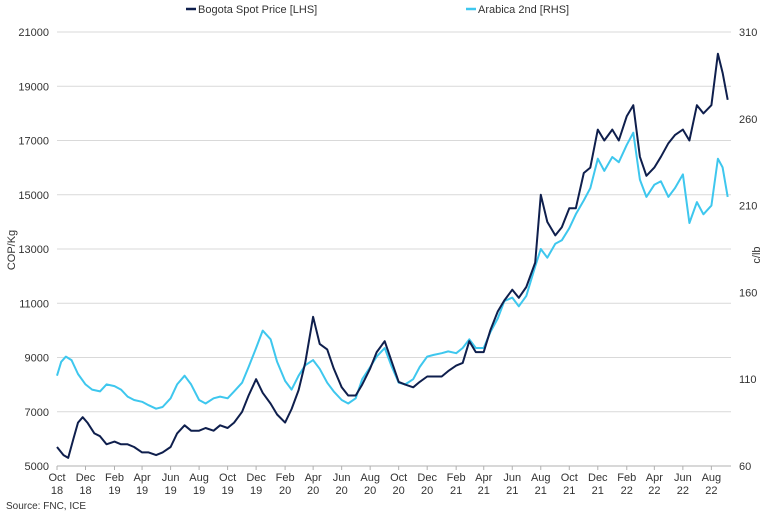  Describe the element at coordinates (199, 484) in the screenshot. I see `x-tick-label: Aug 19` at that location.